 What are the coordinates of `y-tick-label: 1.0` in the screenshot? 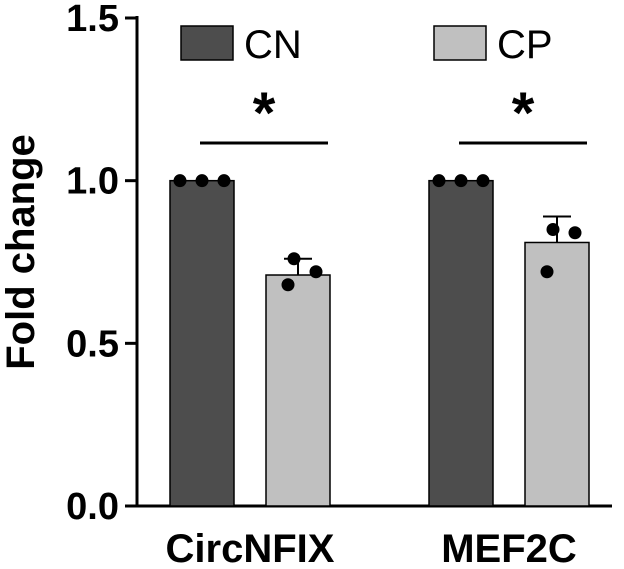 It's located at (92, 182).